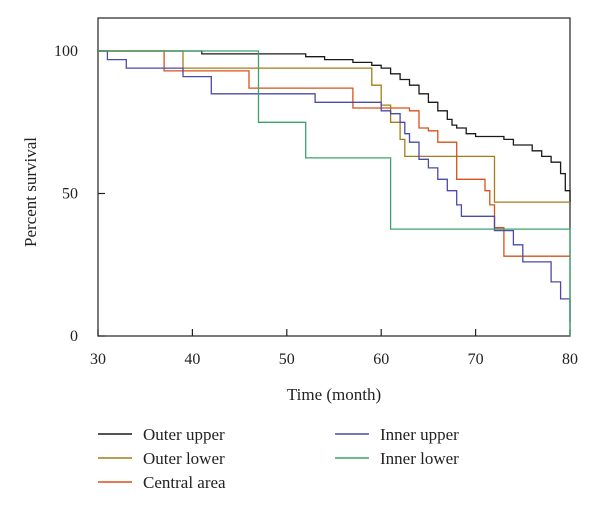  What do you see at coordinates (184, 434) in the screenshot?
I see `legend-label: Outer upper` at bounding box center [184, 434].